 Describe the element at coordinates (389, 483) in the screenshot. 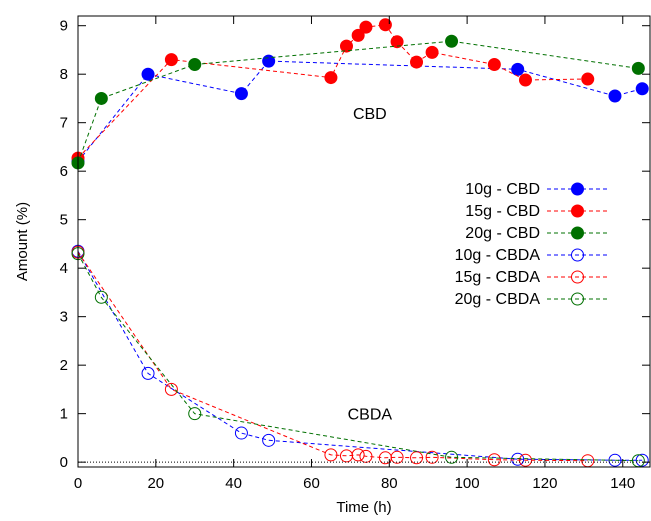

I see `x-tick-label: 80` at that location.